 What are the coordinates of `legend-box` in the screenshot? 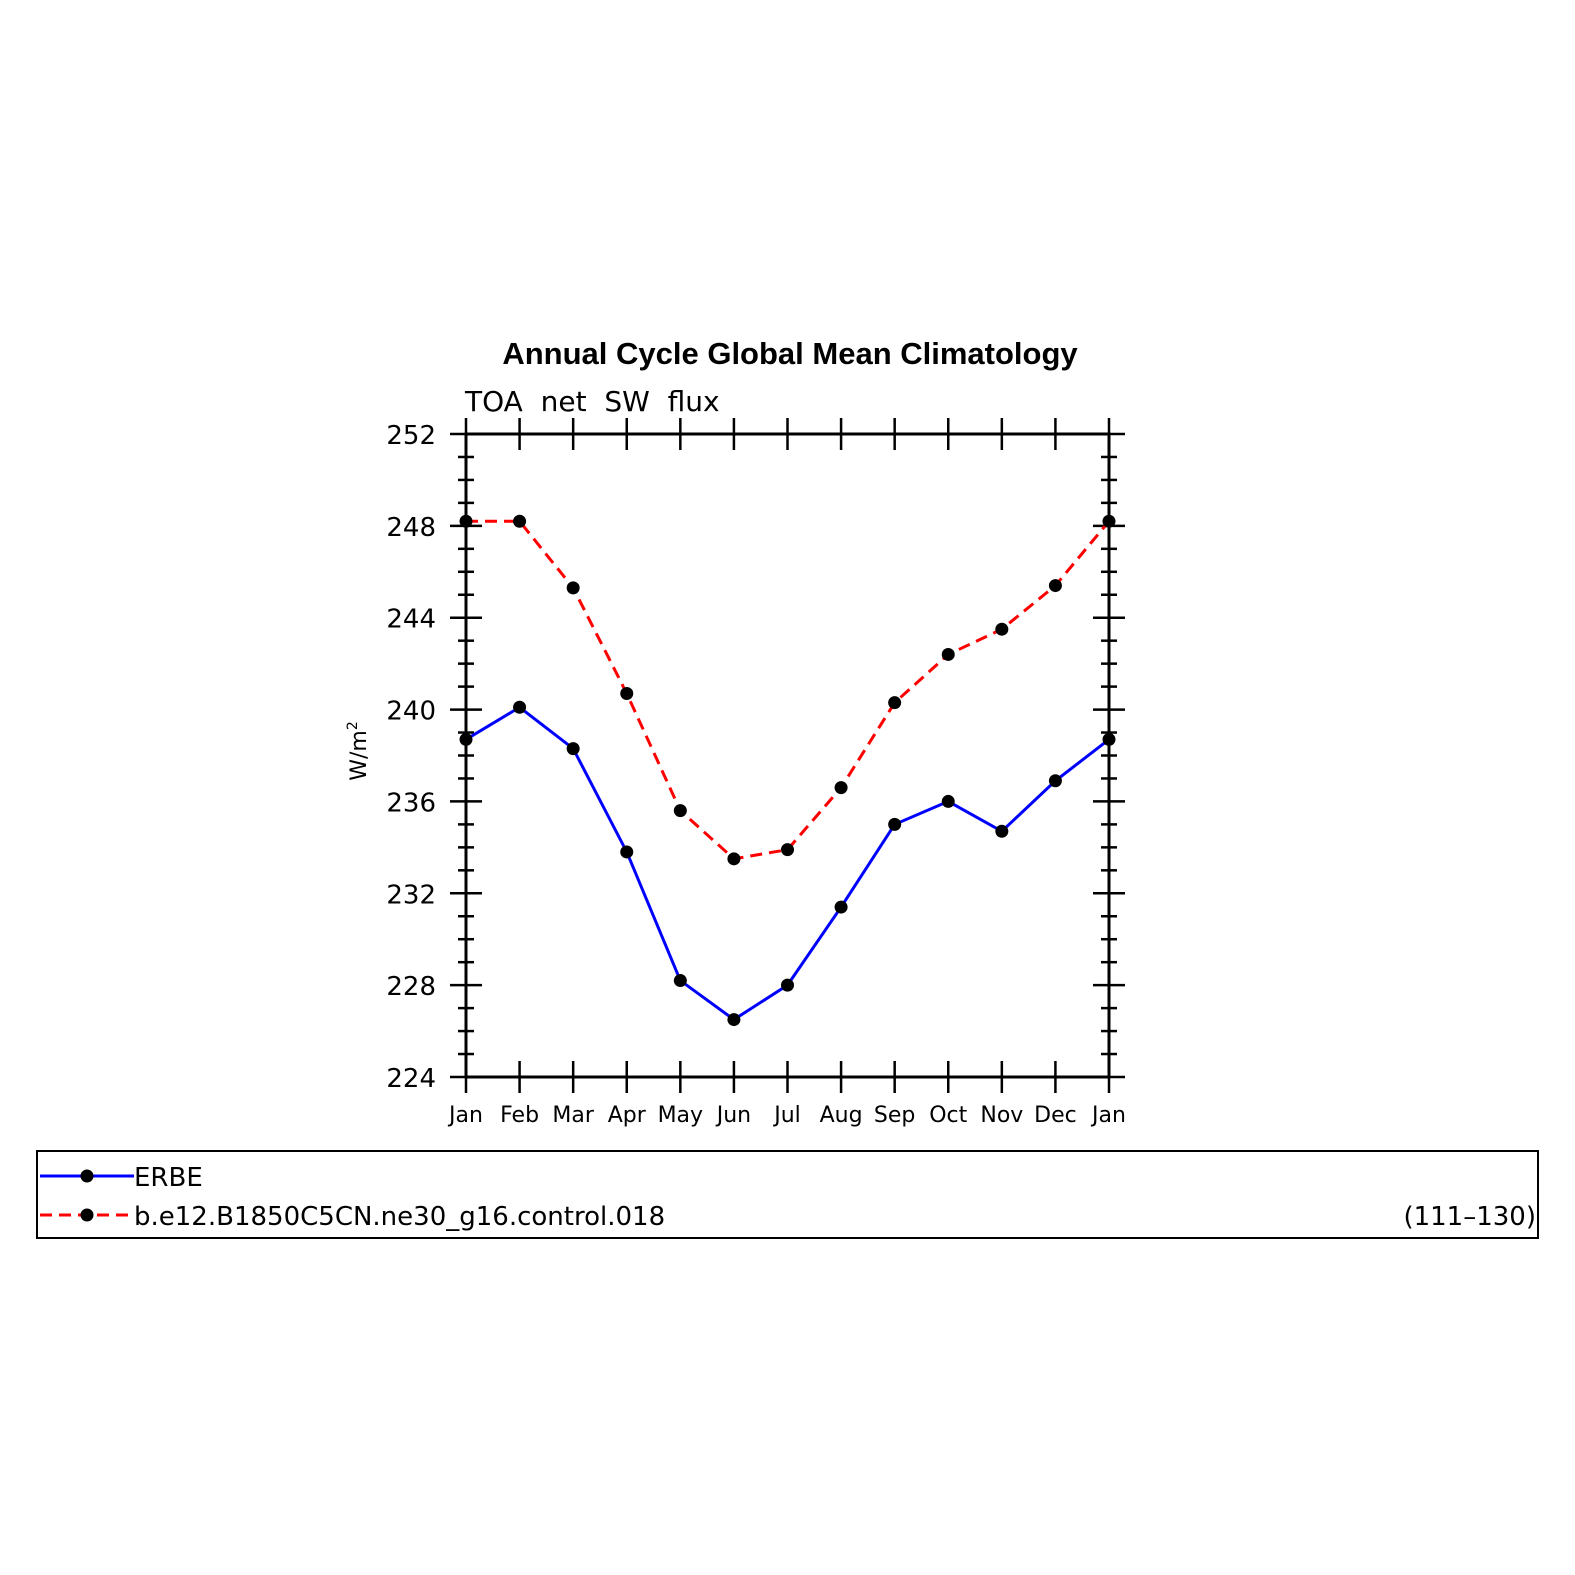 It's located at (787, 1194).